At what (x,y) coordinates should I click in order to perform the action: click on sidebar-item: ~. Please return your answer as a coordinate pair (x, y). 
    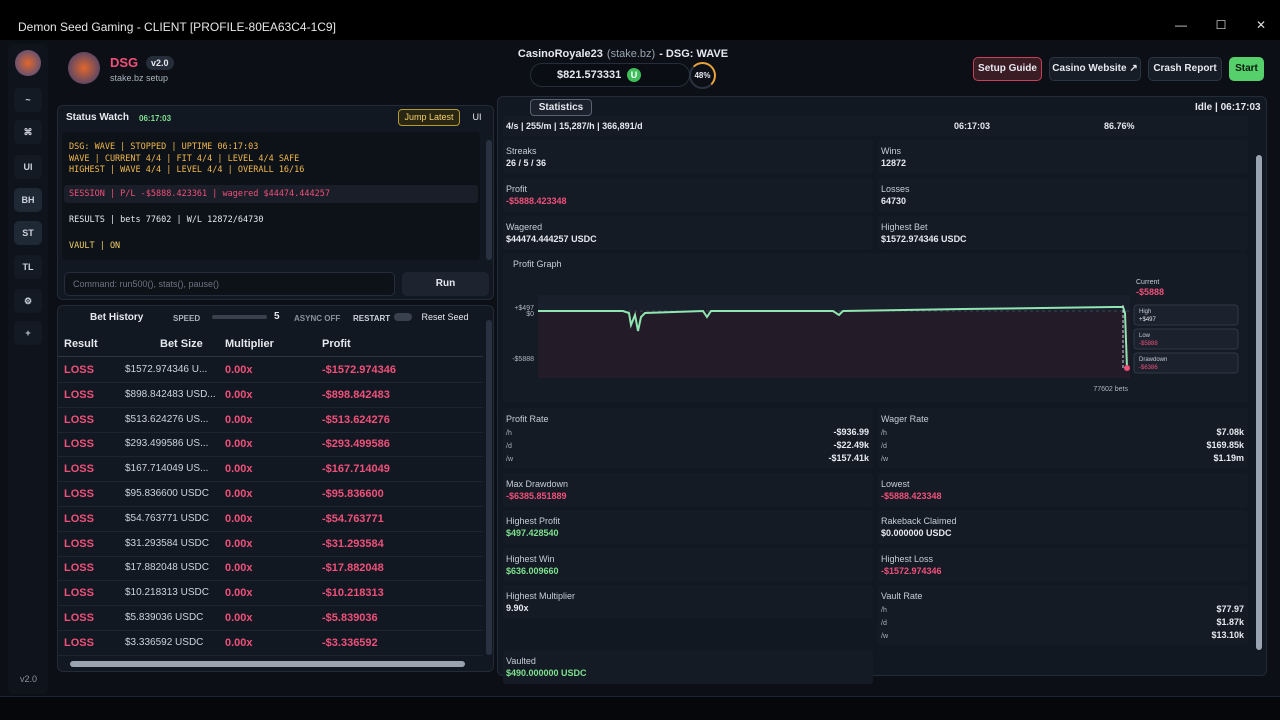
    Looking at the image, I should click on (28, 100).